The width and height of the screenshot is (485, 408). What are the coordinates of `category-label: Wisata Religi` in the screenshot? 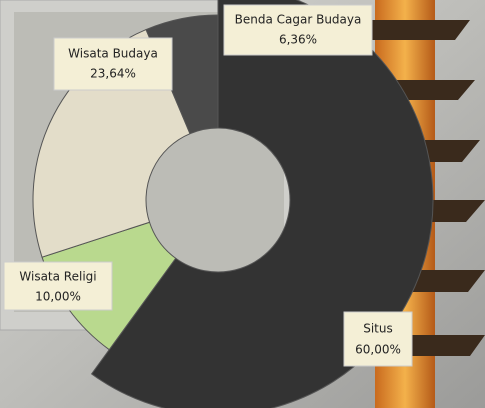 It's located at (57, 277).